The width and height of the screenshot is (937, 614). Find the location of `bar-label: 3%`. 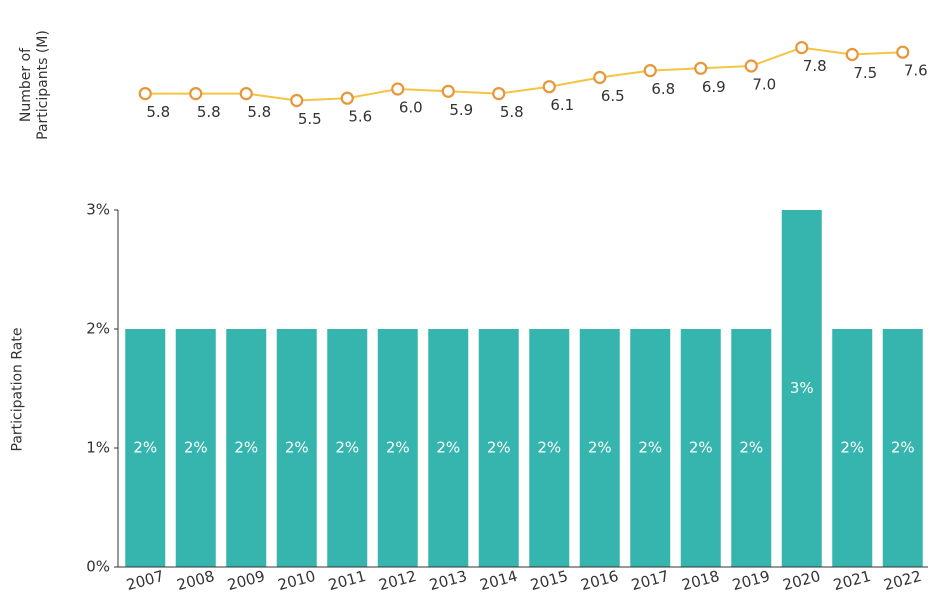

bar-label: 3% is located at coordinates (802, 388).